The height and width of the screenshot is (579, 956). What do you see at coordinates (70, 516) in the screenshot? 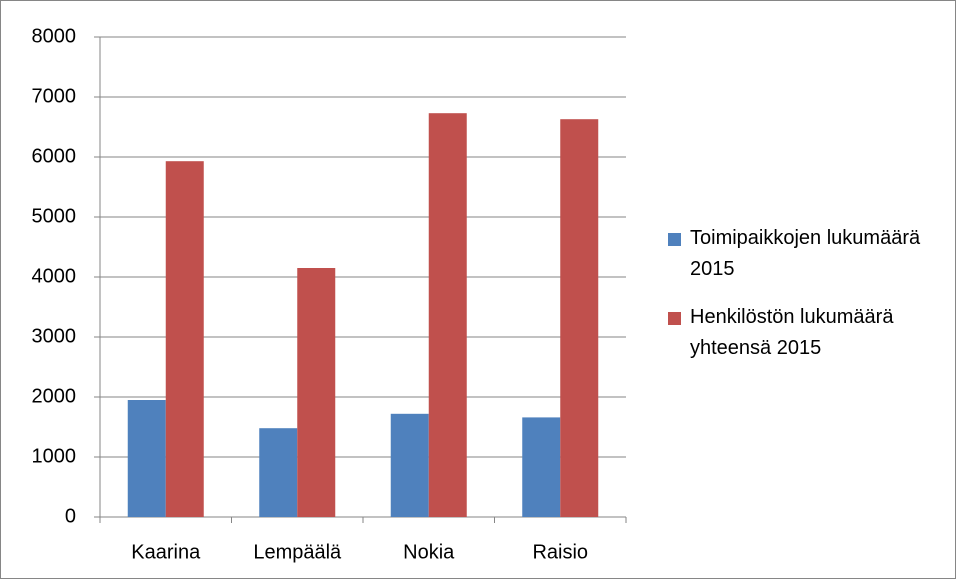
I see `y-tick-label: 0` at bounding box center [70, 516].